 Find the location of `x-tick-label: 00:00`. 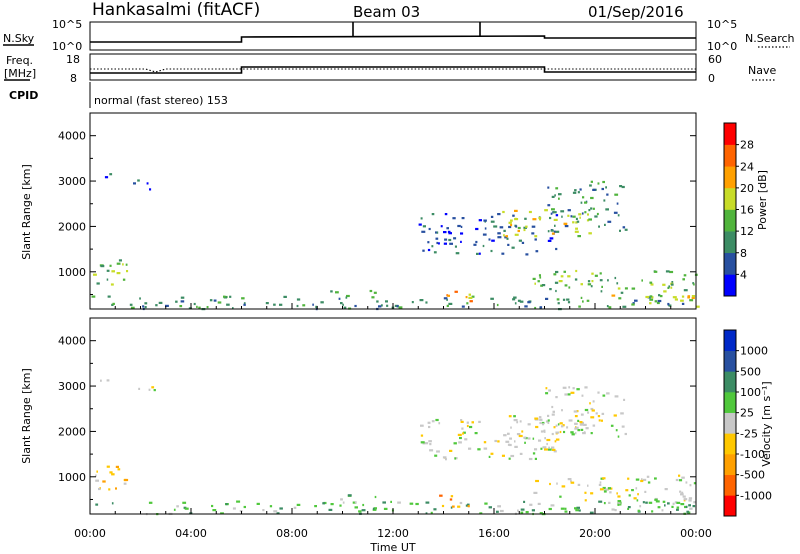

x-tick-label: 00:00 is located at coordinates (696, 533).